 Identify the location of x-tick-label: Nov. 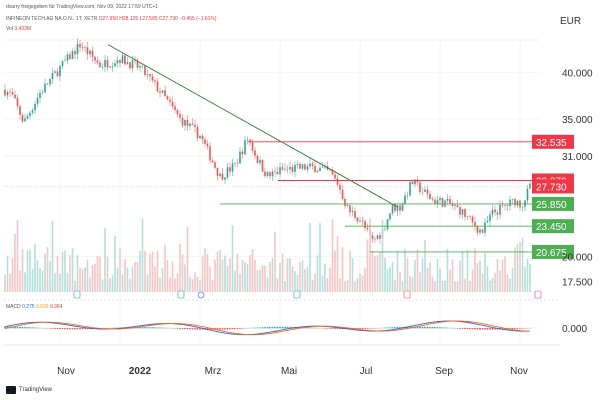
(66, 371).